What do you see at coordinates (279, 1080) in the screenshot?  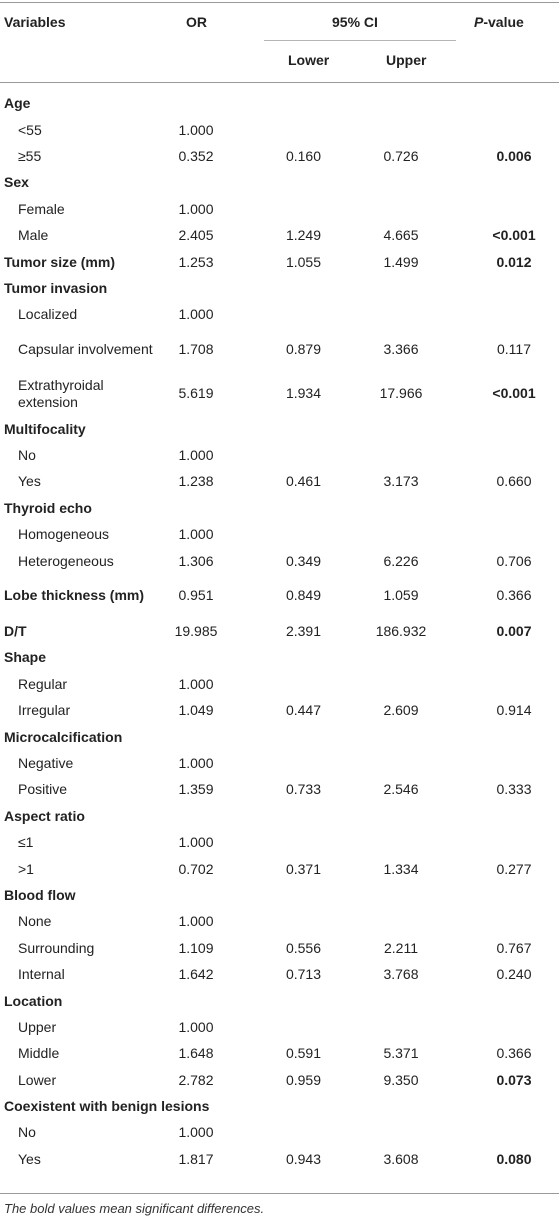 I see `table-row: Lower 2.782 0.959 9.350 0.073` at bounding box center [279, 1080].